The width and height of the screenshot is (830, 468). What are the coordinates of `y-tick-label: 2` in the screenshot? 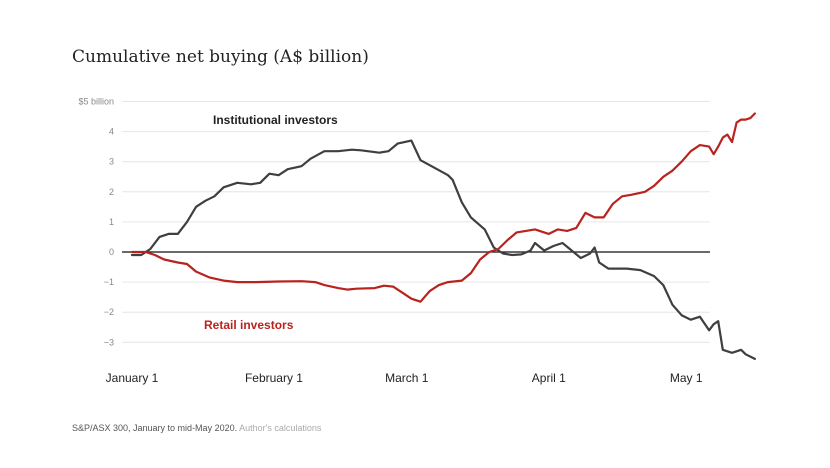 It's located at (111, 192).